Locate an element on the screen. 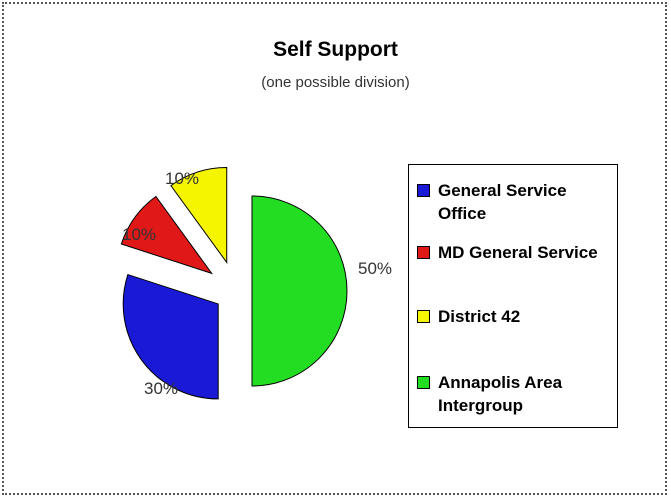  legend-item-annapolis-area-intergroup: Annapolis Area Intergroup is located at coordinates (517, 394).